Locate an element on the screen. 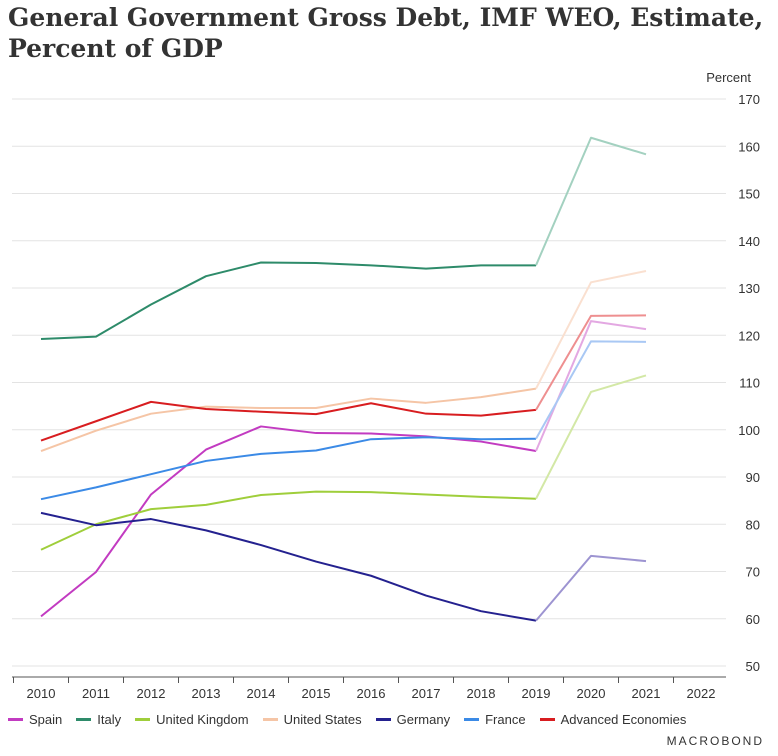 The image size is (778, 756). x-tick-label: 2019 is located at coordinates (536, 693).